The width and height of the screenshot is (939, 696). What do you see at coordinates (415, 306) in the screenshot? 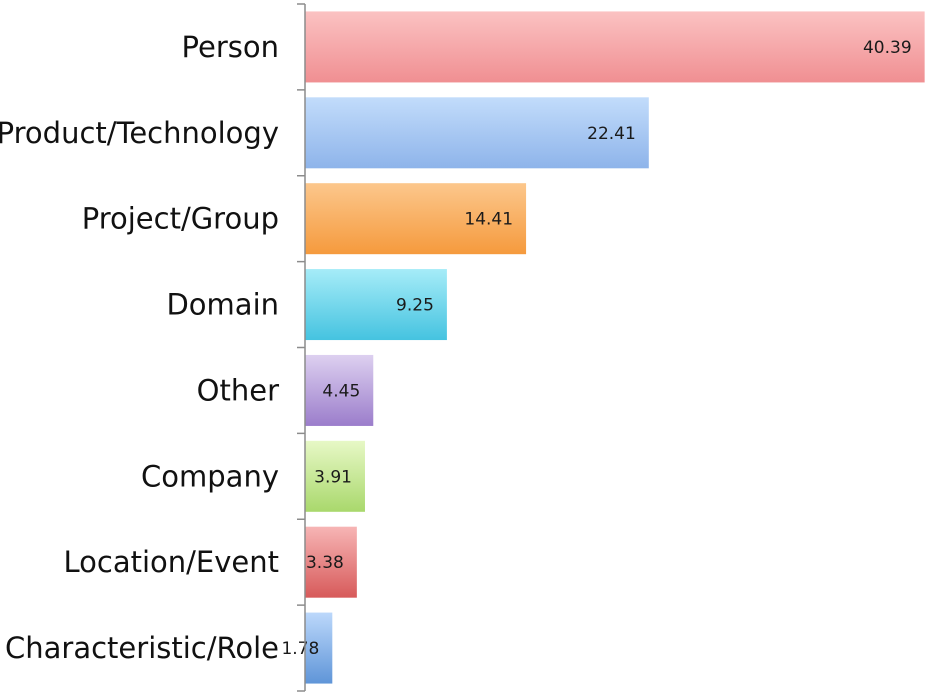
I see `value-label-domain: 9.25` at bounding box center [415, 306].